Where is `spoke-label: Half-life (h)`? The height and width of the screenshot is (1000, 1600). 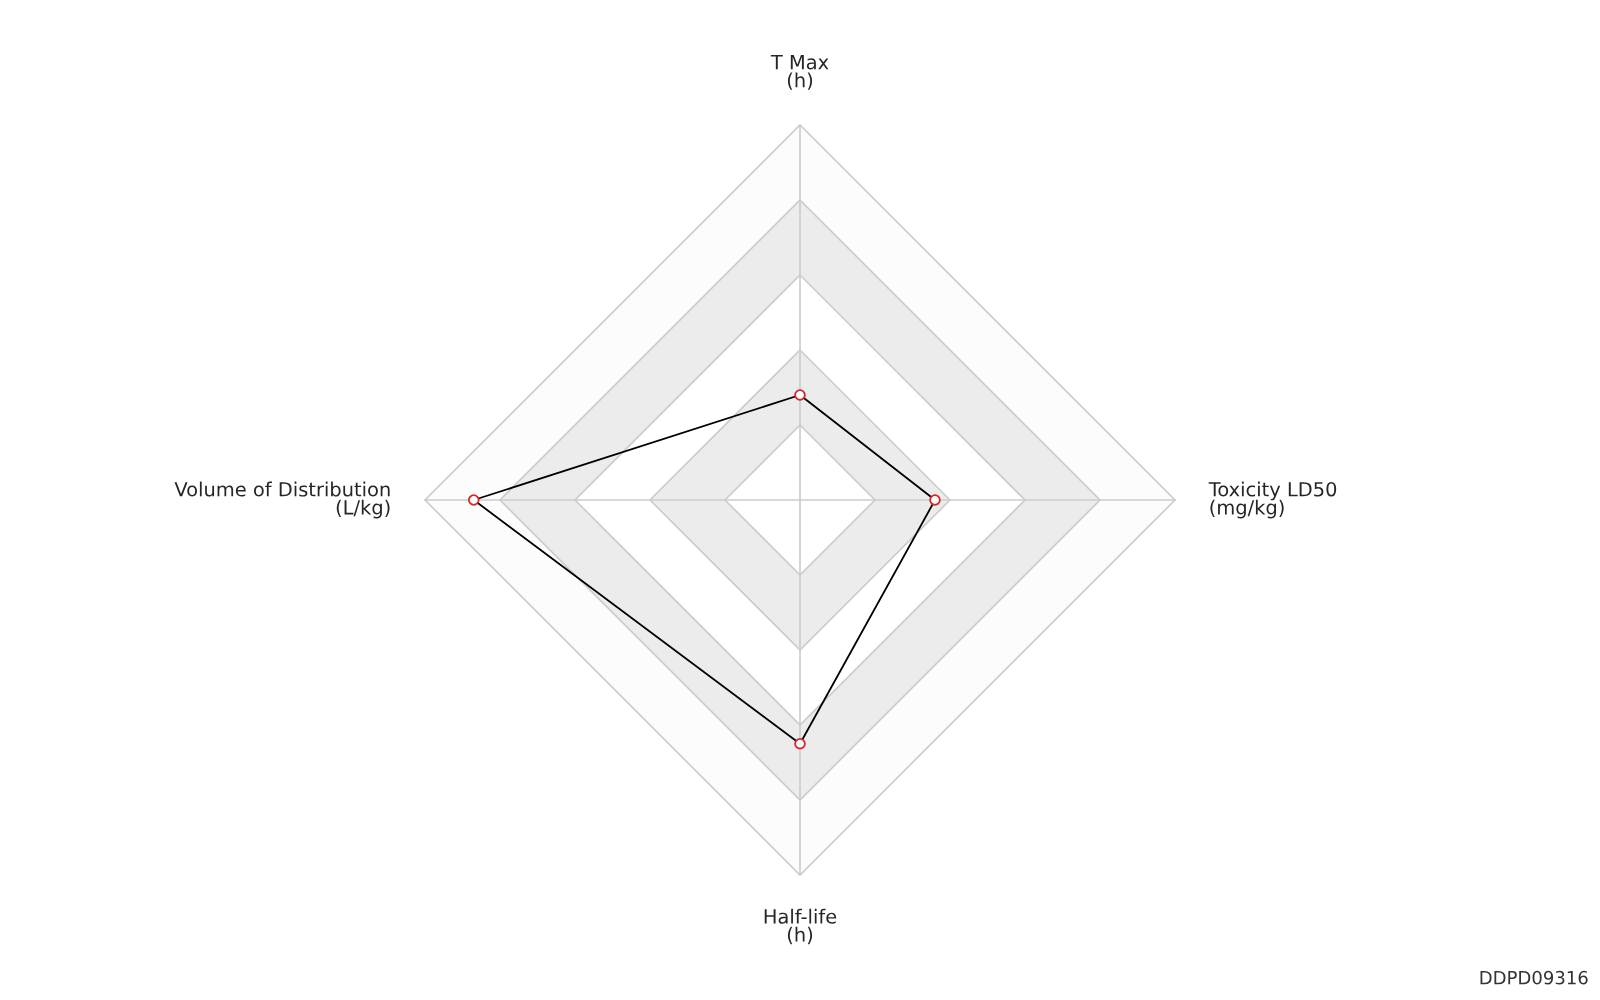
spoke-label: Half-life (h) is located at coordinates (800, 926).